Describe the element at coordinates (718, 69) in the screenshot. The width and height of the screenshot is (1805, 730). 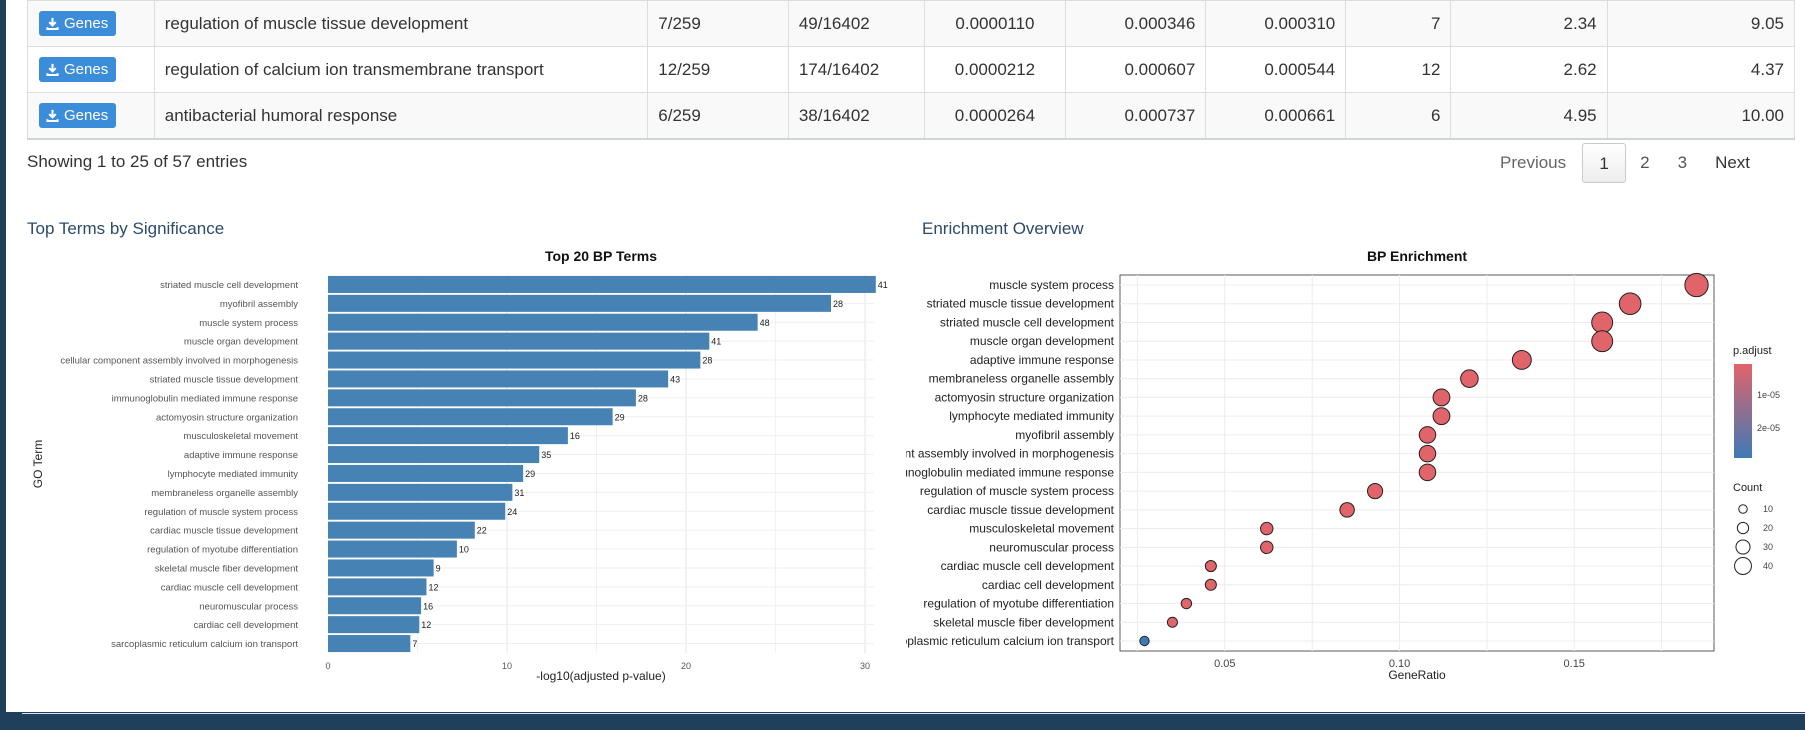
I see `cell-gene-ratio: 12/259` at that location.